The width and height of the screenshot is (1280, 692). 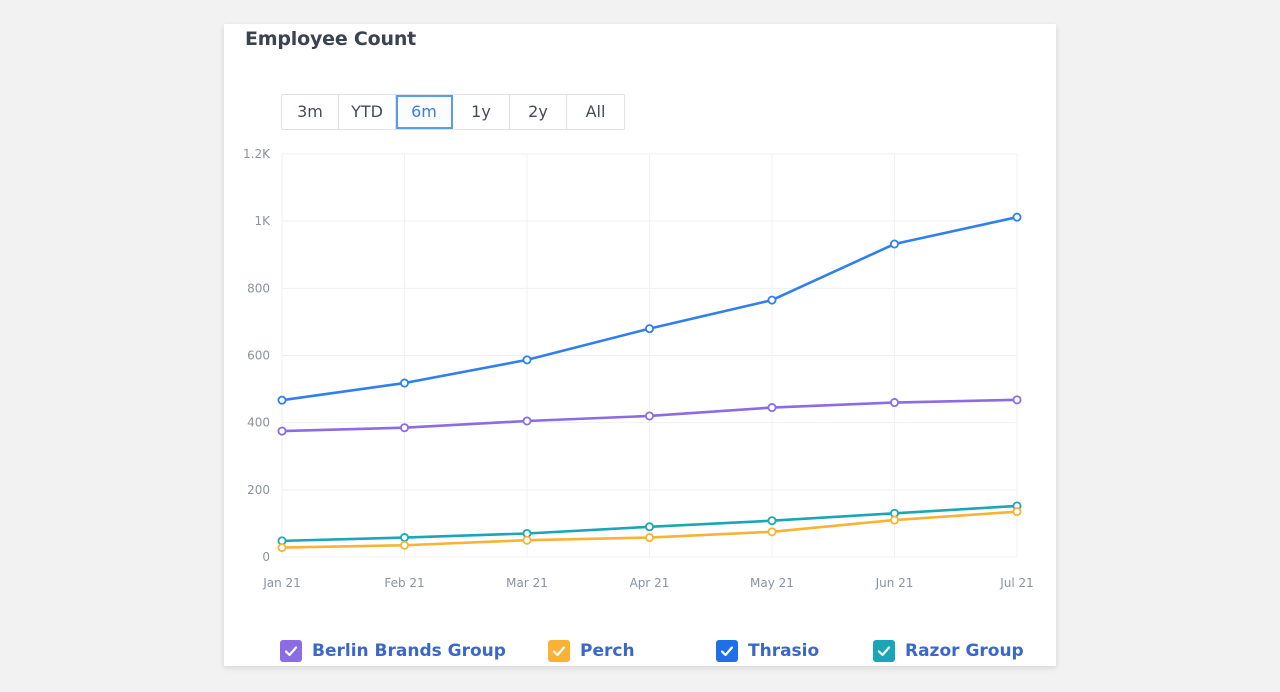 I want to click on x-tick-label: Jul 21, so click(x=1016, y=583).